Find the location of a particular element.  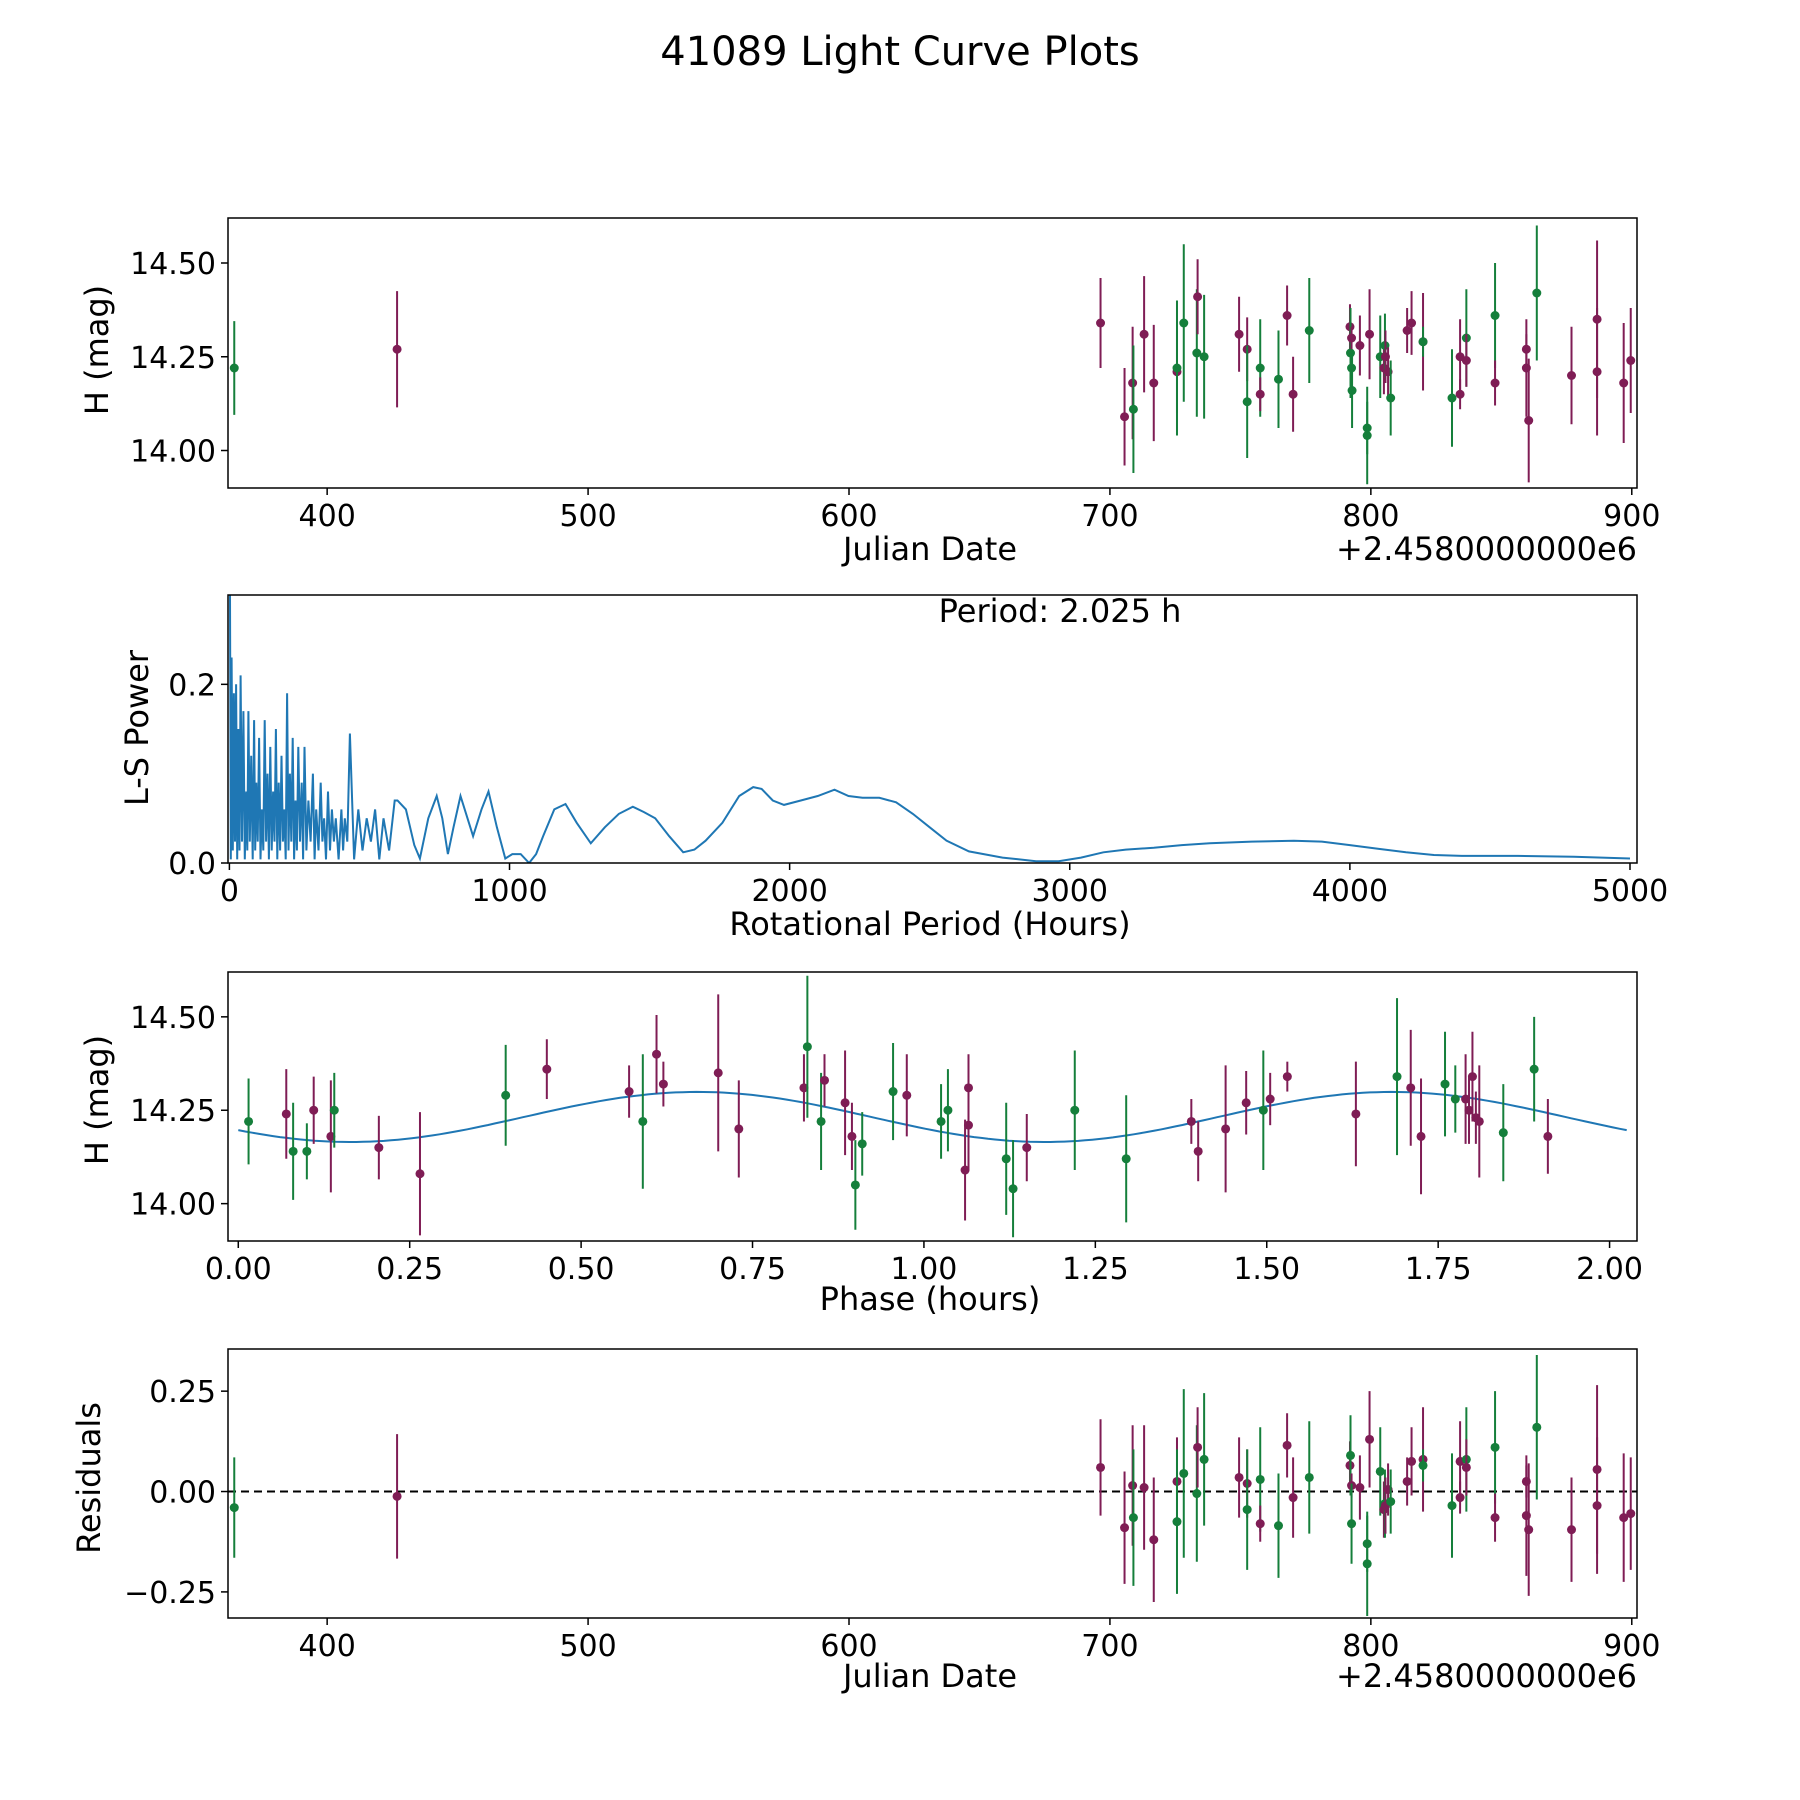

residuals-xtick-label: 500 is located at coordinates (587, 1646).